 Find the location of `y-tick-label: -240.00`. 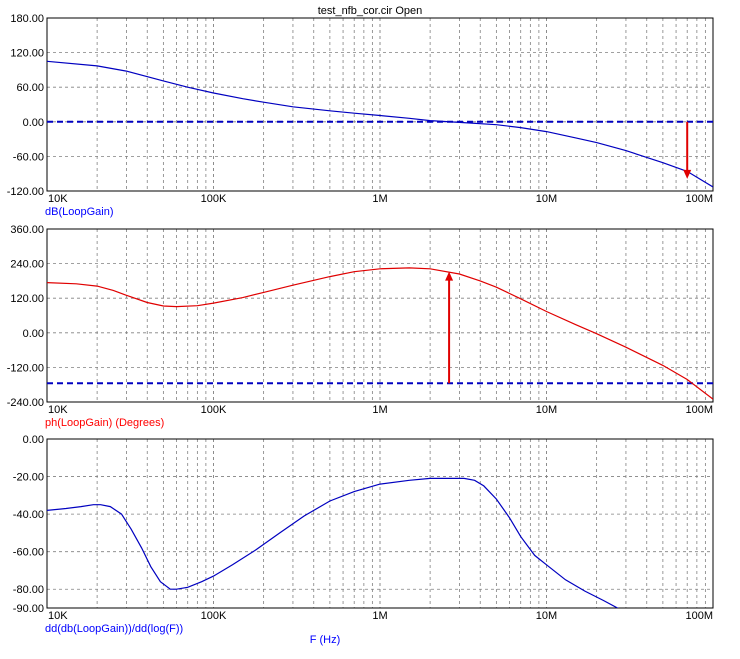

y-tick-label: -240.00 is located at coordinates (25, 403).